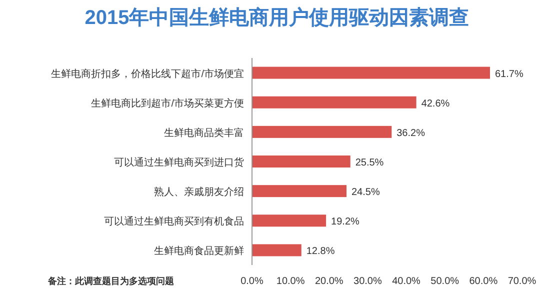 Image resolution: width=554 pixels, height=295 pixels. Describe the element at coordinates (199, 192) in the screenshot. I see `y-tick-label: 熟人、亲戚朋友介绍` at that location.